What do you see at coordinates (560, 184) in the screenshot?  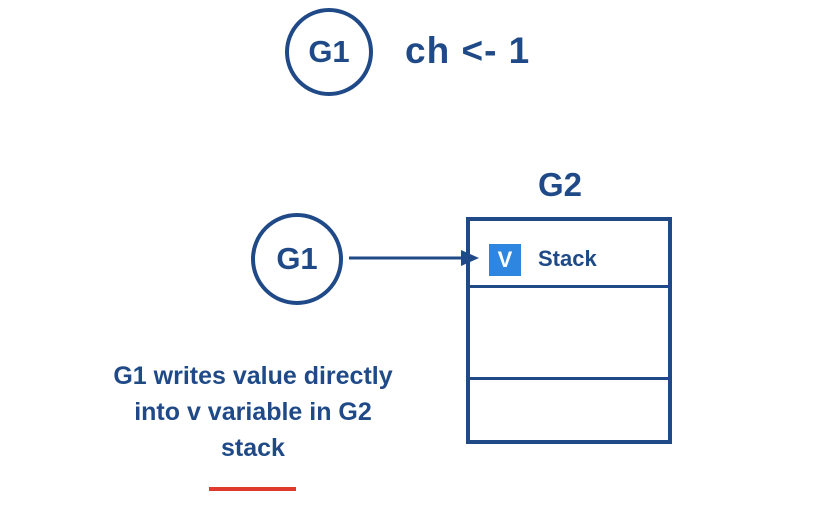 I see `g2-title: G2` at bounding box center [560, 184].